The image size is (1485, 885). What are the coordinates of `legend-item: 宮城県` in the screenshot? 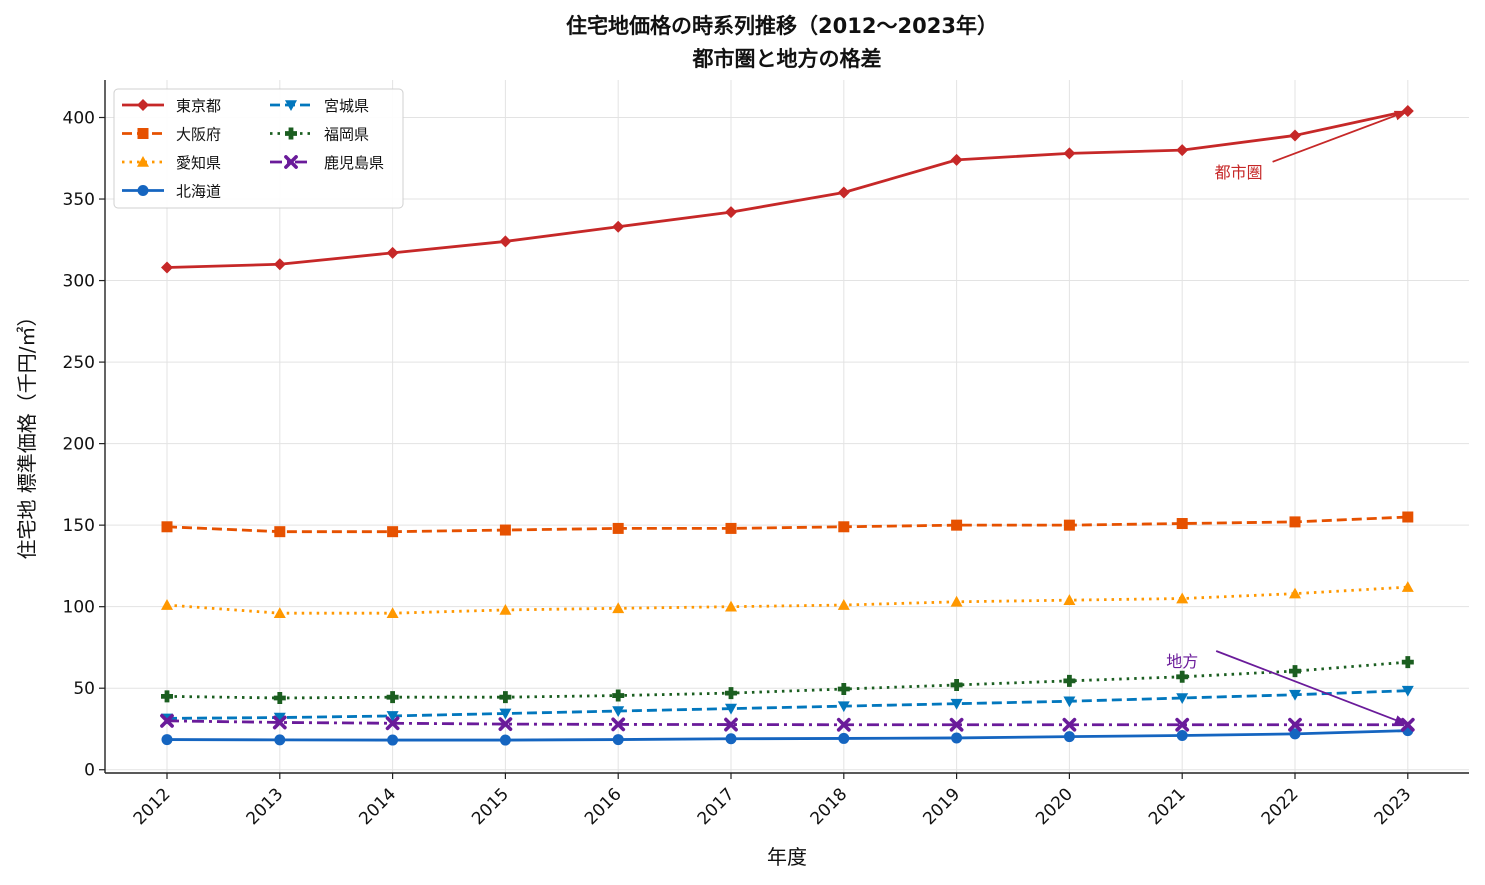 It's located at (319, 106).